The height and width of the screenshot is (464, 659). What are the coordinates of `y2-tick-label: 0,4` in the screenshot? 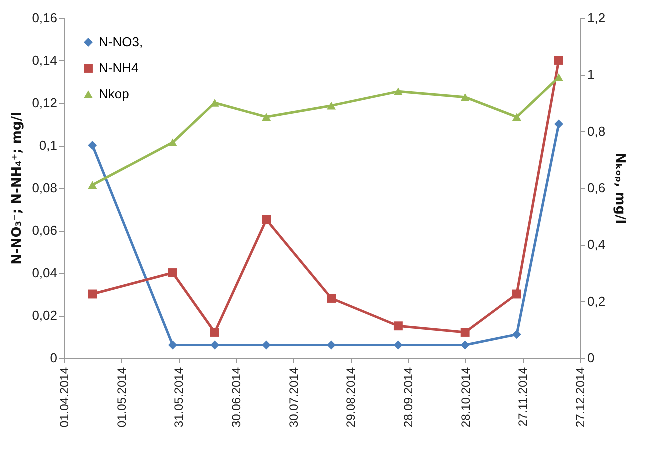 It's located at (597, 244).